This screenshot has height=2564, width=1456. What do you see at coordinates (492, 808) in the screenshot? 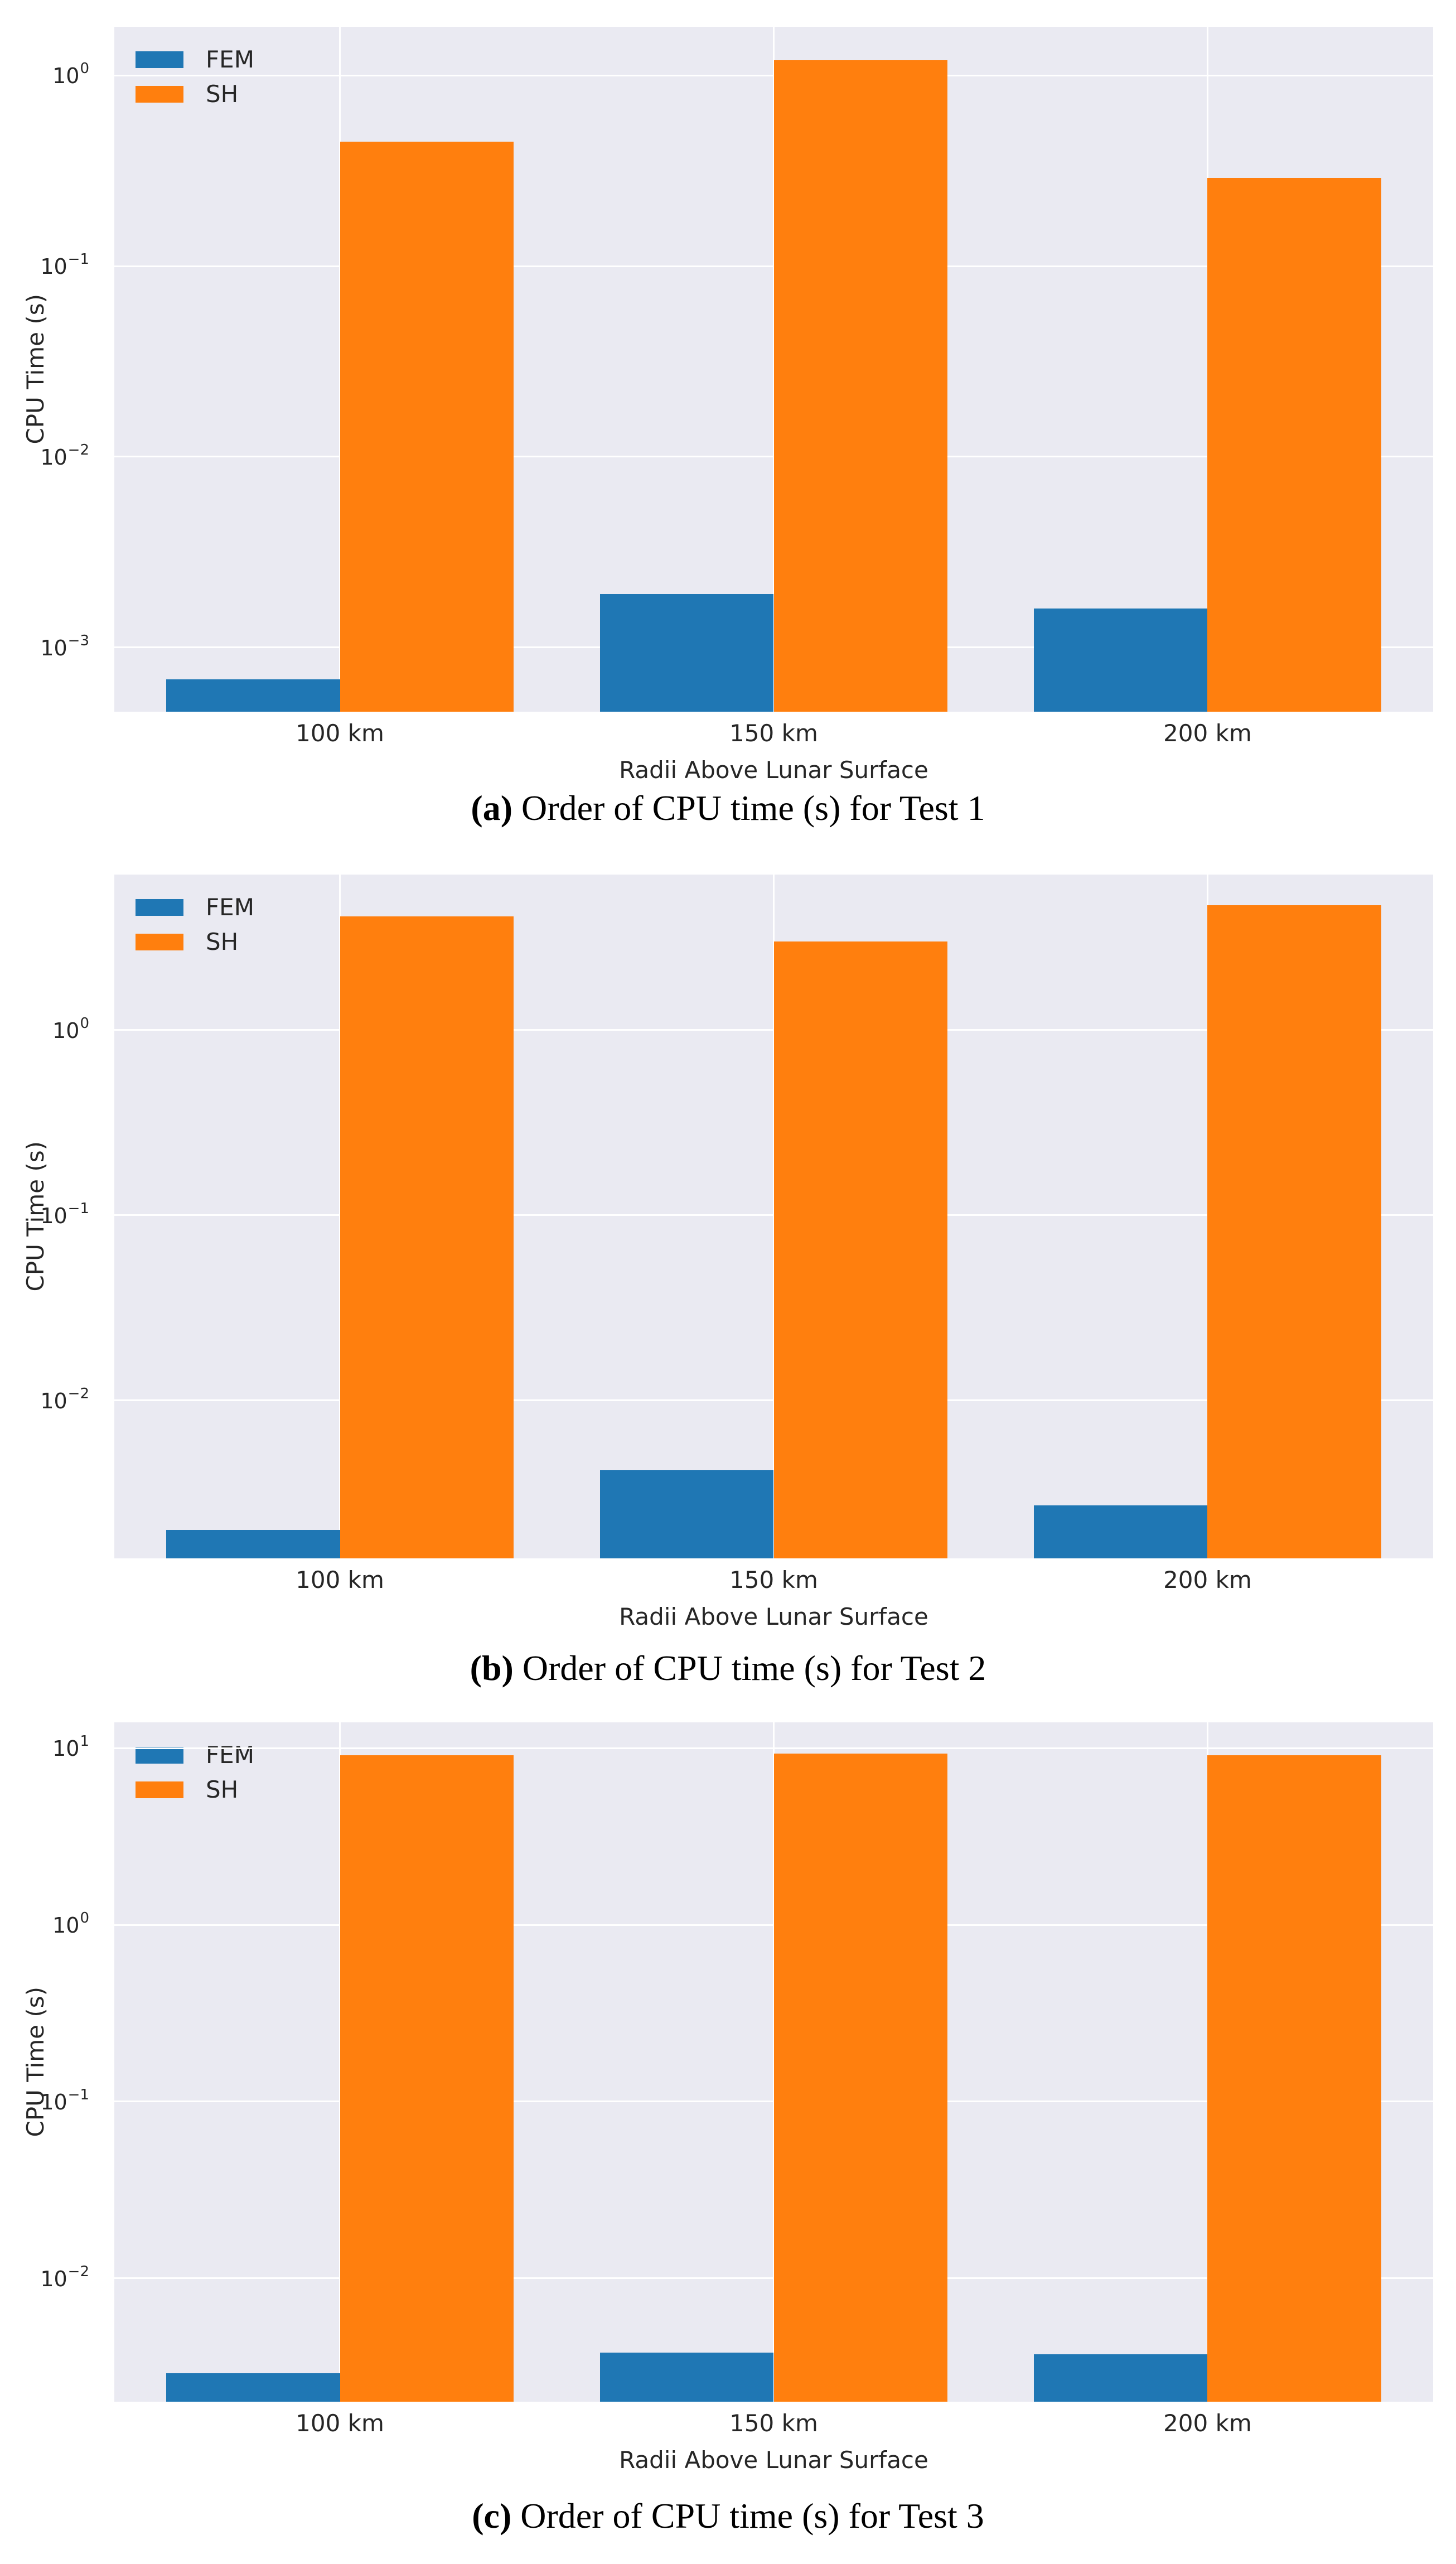
I see `caption-label: (a)` at bounding box center [492, 808].